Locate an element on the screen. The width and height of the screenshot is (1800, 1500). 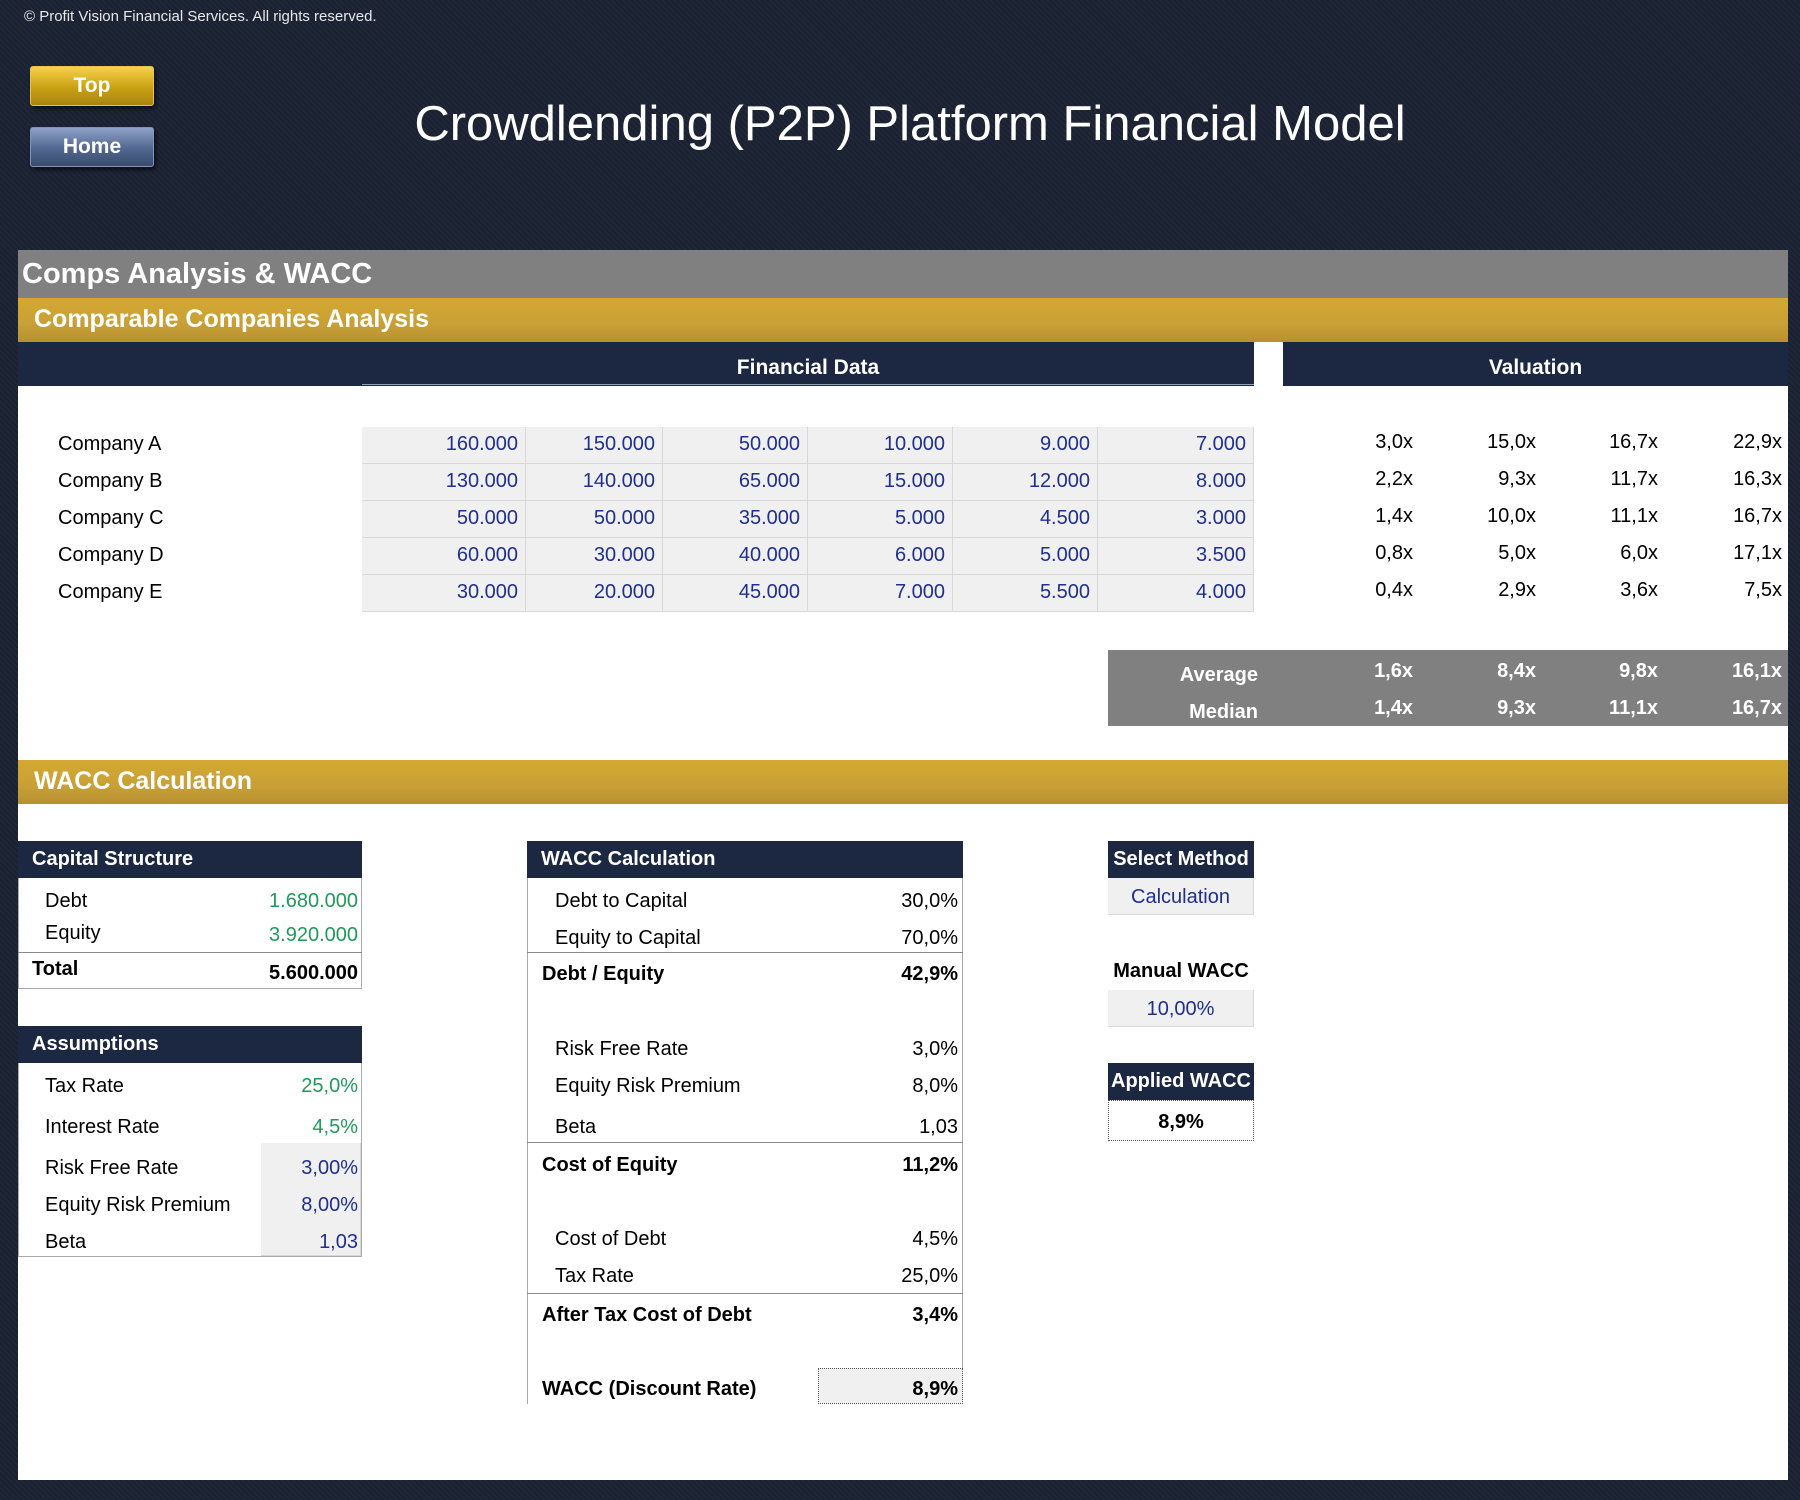
valuation-multiple: 17,1x is located at coordinates (1757, 553).